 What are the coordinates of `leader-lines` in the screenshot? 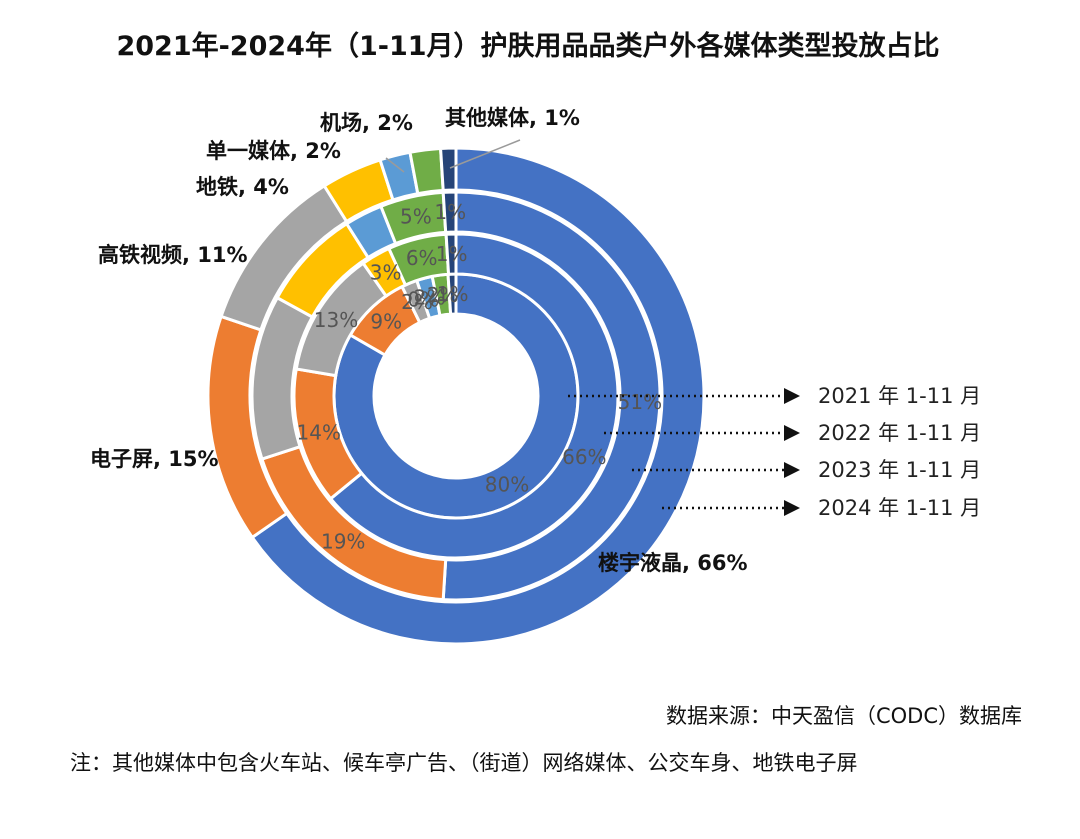 It's located at (453, 156).